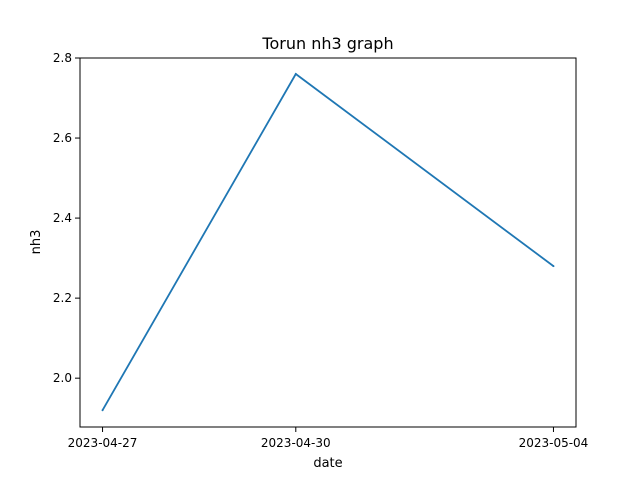  I want to click on y-tick-label: 2.6, so click(62, 138).